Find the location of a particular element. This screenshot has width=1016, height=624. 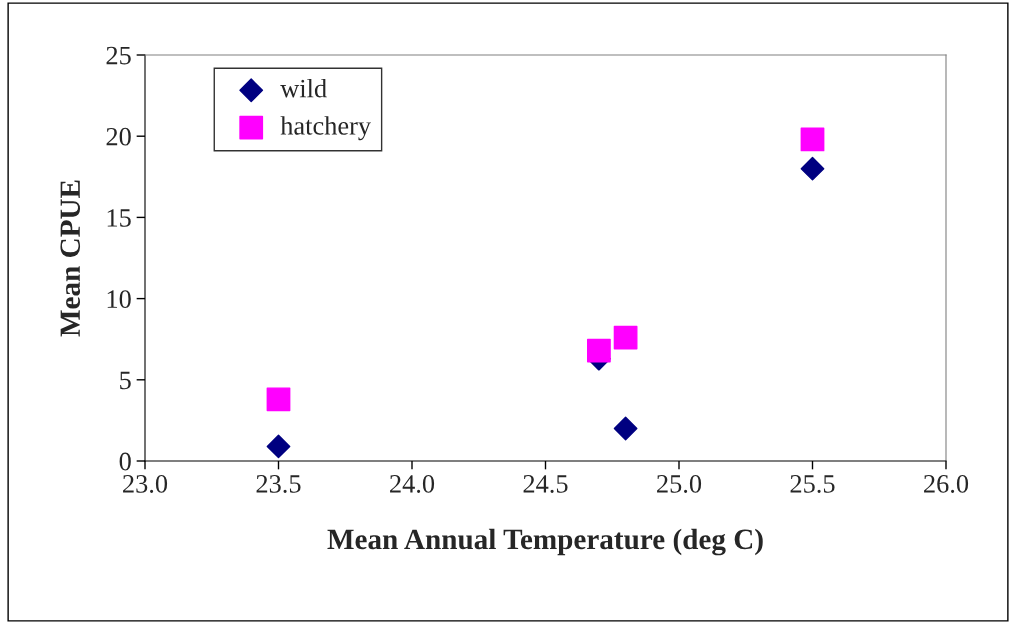

x-tick-label: 23.5 is located at coordinates (278, 484).